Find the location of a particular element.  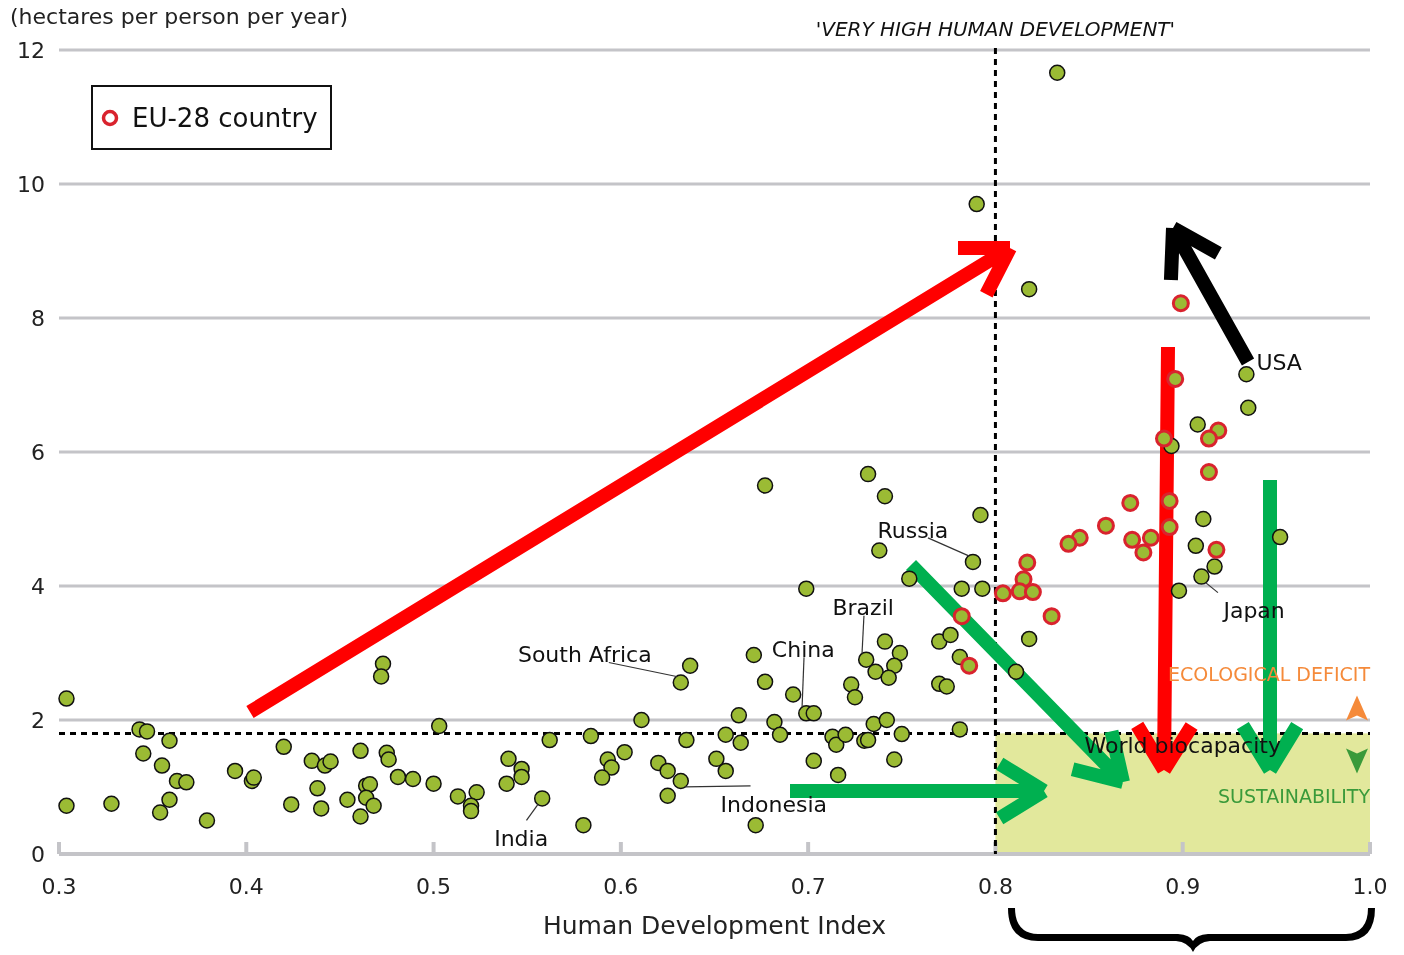

x-tick-label: 1.0 is located at coordinates (1370, 886).